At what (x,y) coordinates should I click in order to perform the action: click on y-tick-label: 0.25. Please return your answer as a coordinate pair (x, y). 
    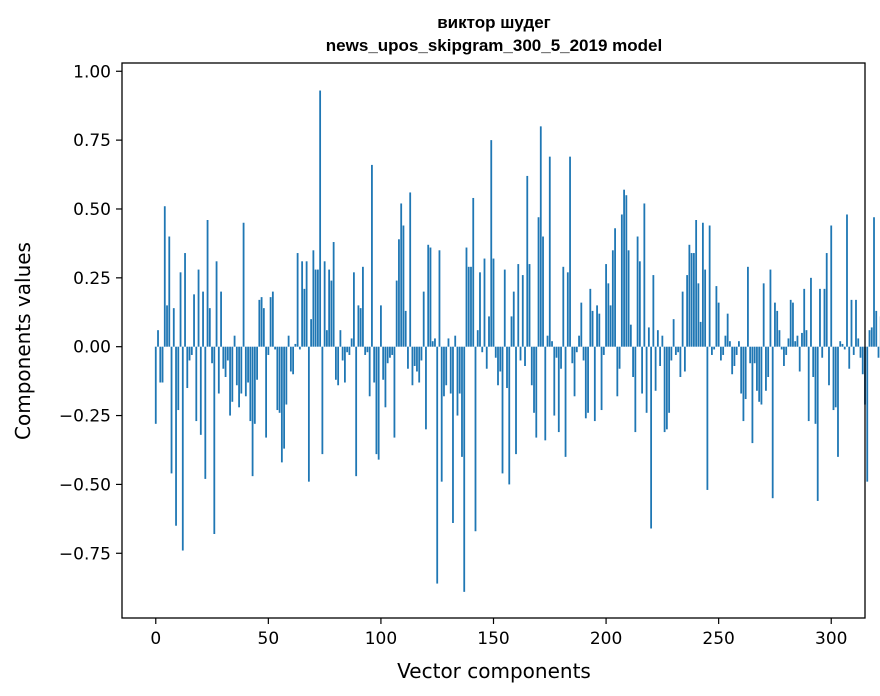
    Looking at the image, I should click on (92, 279).